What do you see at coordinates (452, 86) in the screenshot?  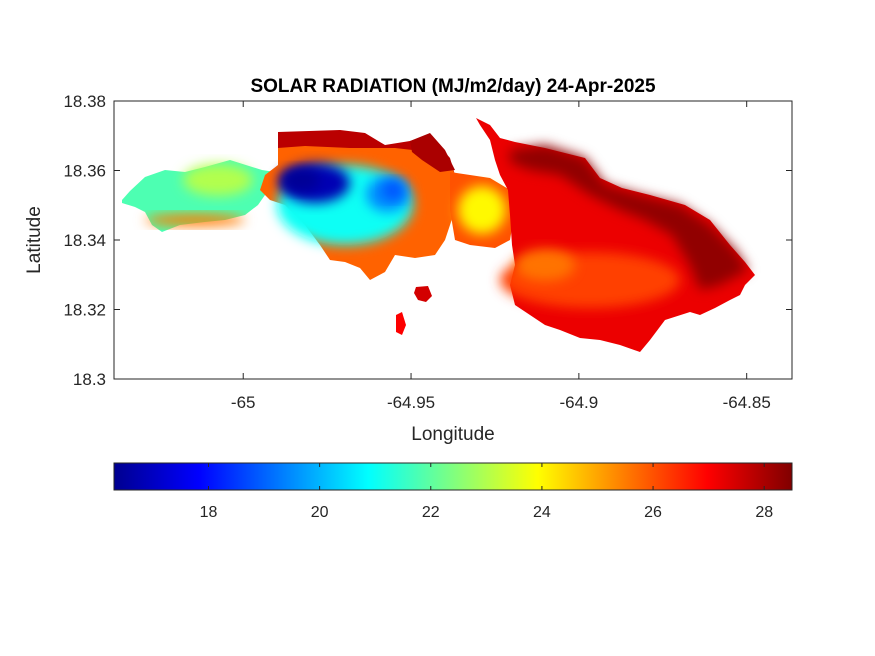 I see `chart-title: SOLAR RADIATION (MJ/m2/day) 24-Apr-2025` at bounding box center [452, 86].